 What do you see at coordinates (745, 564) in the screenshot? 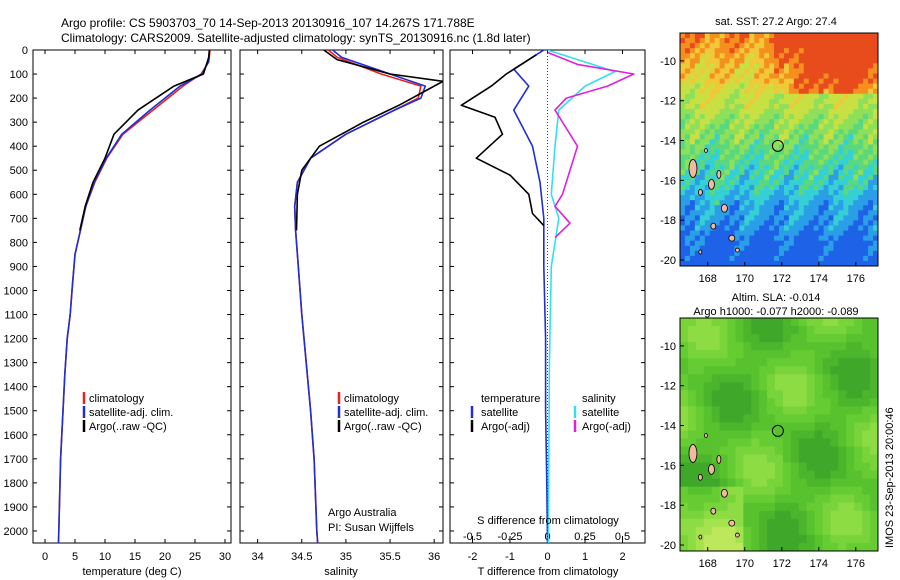
I see `map-x-tick-label: 170` at bounding box center [745, 564].